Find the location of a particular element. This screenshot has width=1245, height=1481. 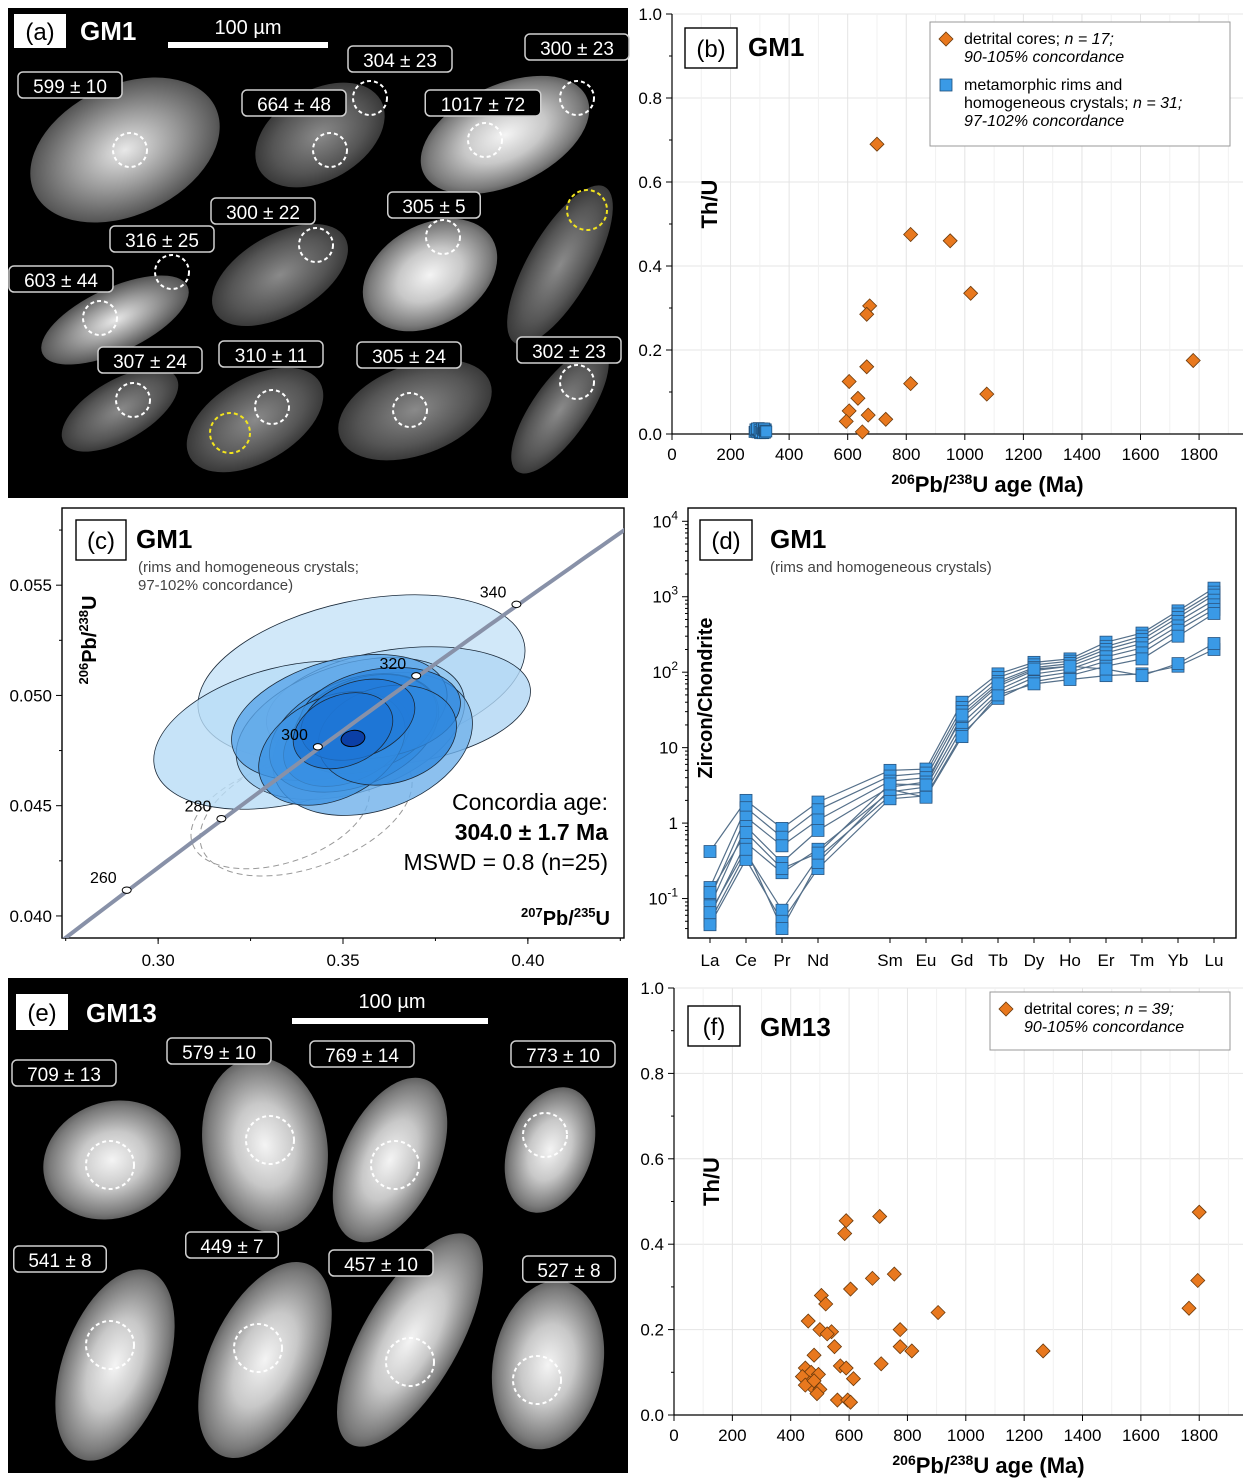

legend-text: 97-102% concordance is located at coordinates (1044, 121).